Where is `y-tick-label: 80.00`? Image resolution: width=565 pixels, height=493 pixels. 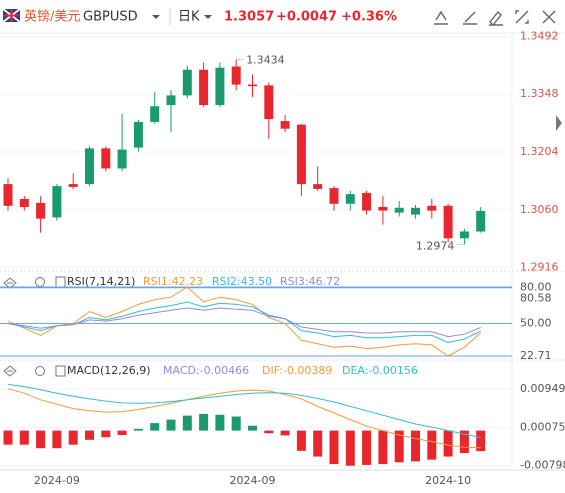 y-tick-label: 80.00 is located at coordinates (536, 287).